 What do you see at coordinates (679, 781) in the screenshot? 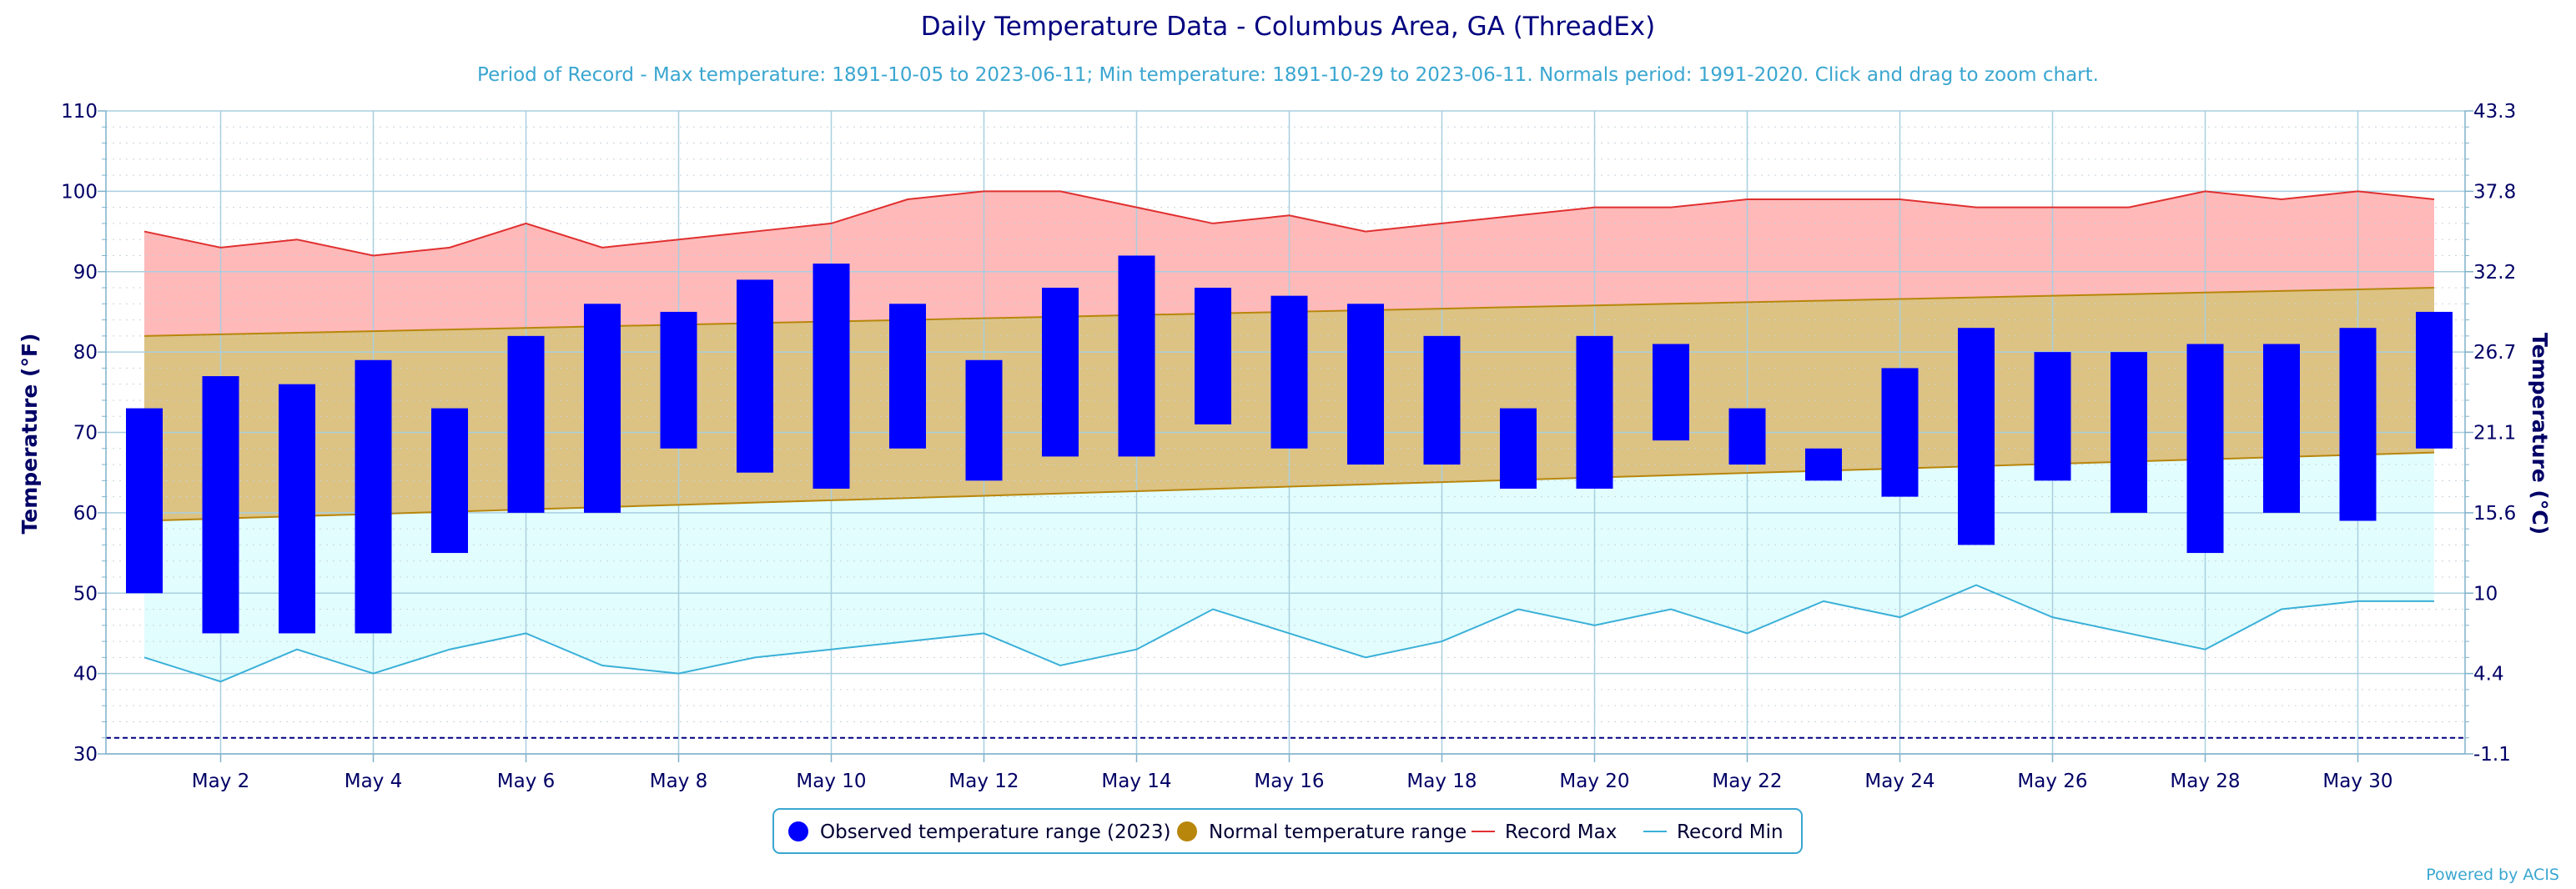
I see `x-tick-label: May 8` at bounding box center [679, 781].